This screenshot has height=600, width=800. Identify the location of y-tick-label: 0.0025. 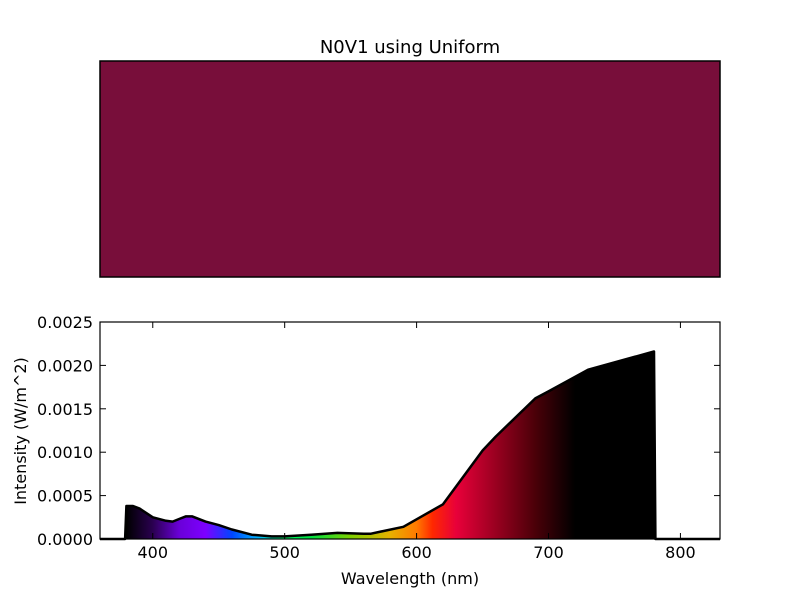
(65, 322).